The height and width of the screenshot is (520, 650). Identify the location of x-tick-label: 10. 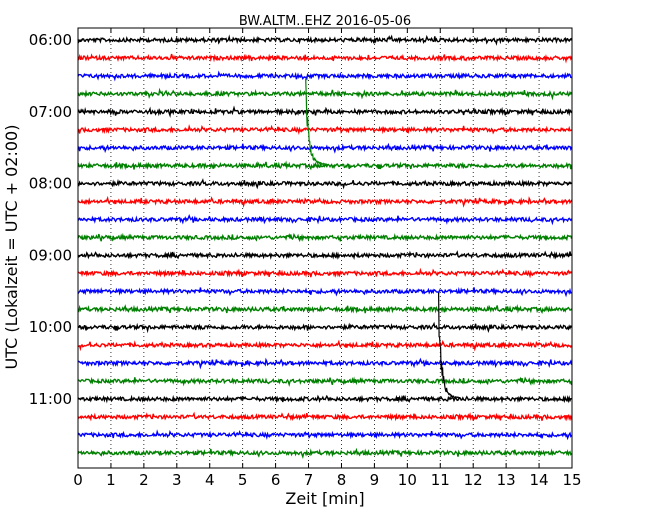
(407, 480).